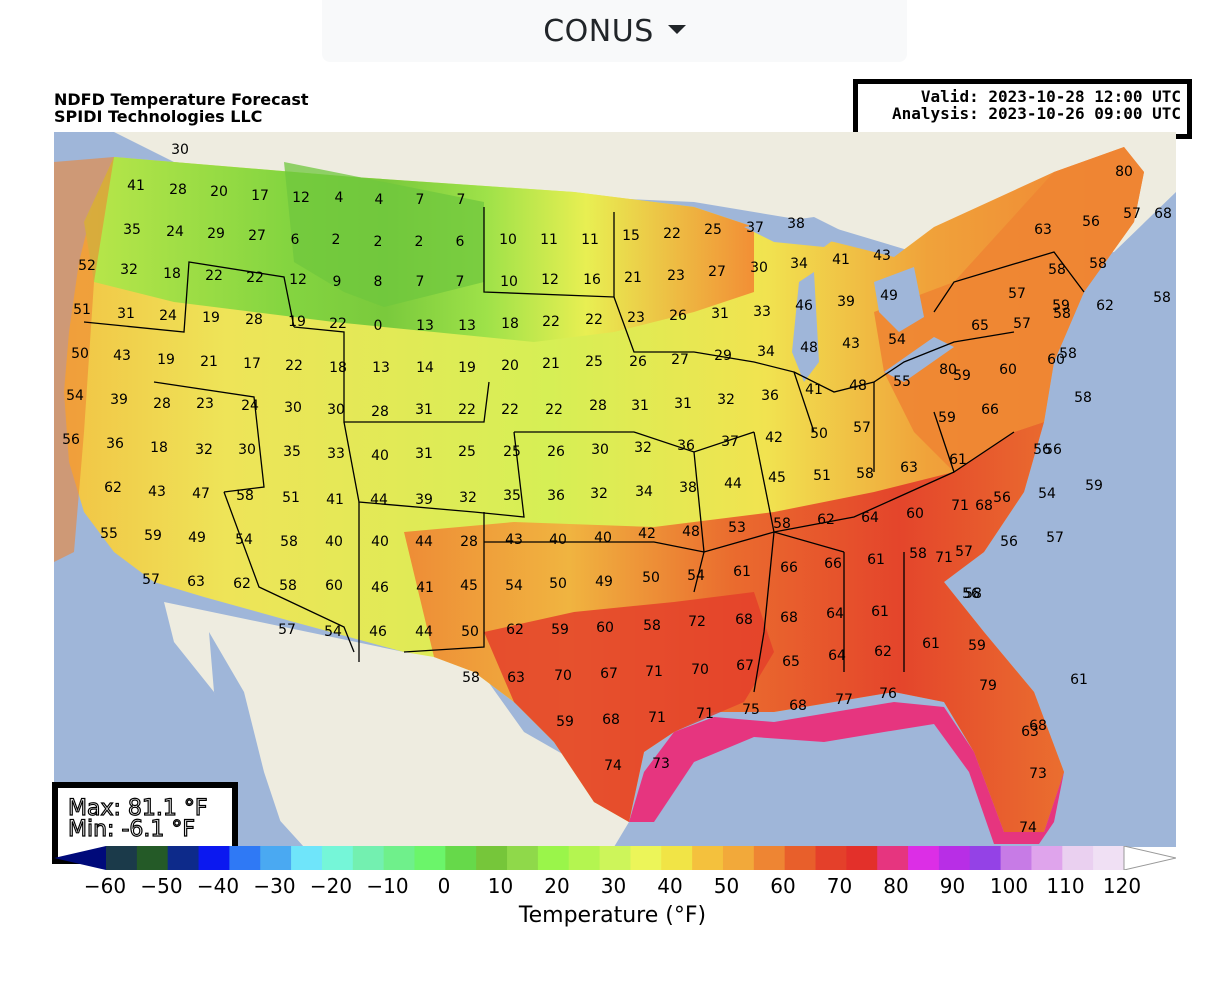 This screenshot has height=994, width=1225. I want to click on colorbar-tick-label: 40, so click(670, 886).